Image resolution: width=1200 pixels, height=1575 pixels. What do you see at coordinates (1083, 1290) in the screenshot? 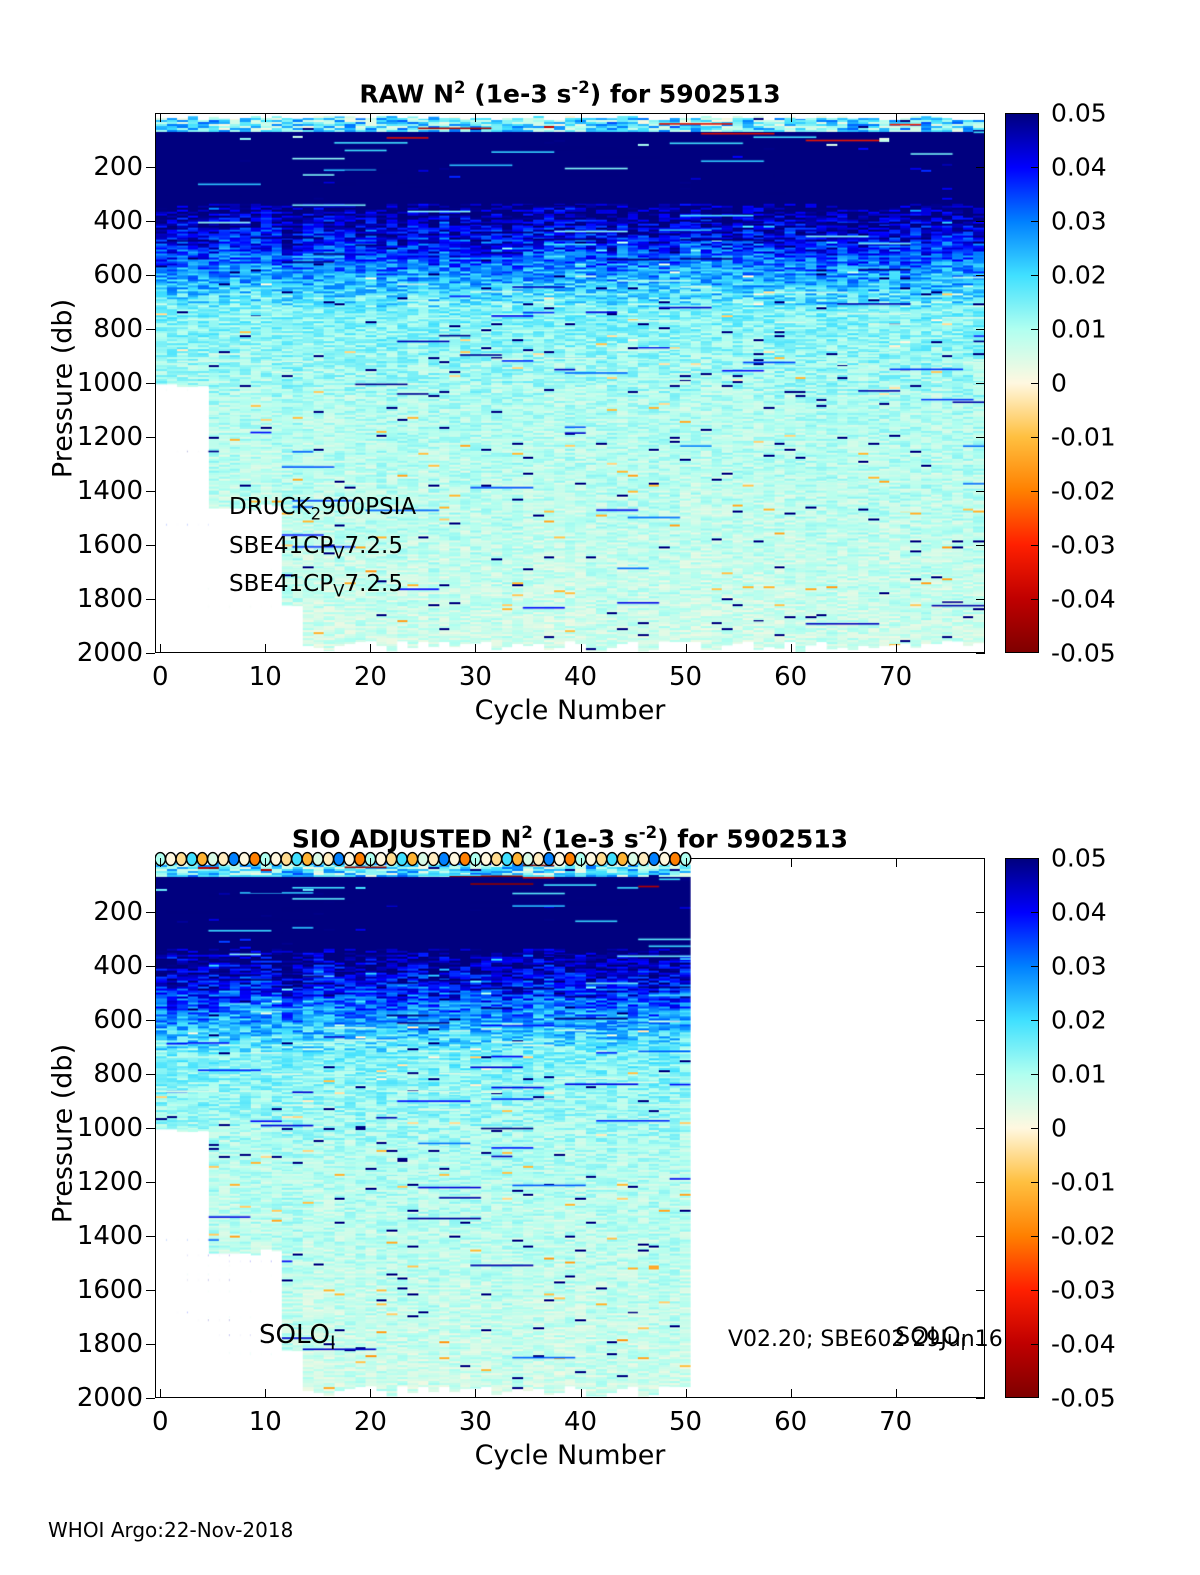
I see `colorbar-tick-label: -0.03` at bounding box center [1083, 1290].